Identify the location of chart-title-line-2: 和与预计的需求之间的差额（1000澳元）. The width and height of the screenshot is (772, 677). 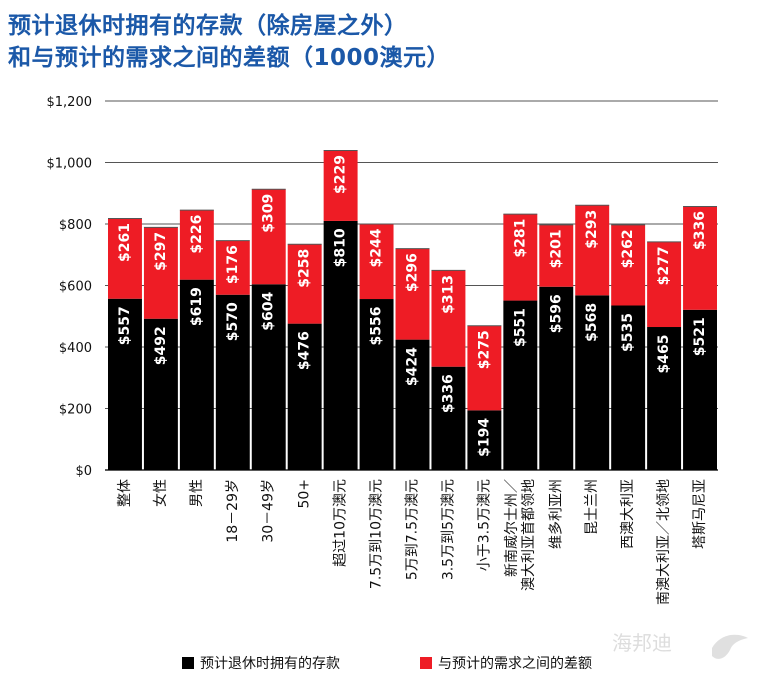
(229, 58).